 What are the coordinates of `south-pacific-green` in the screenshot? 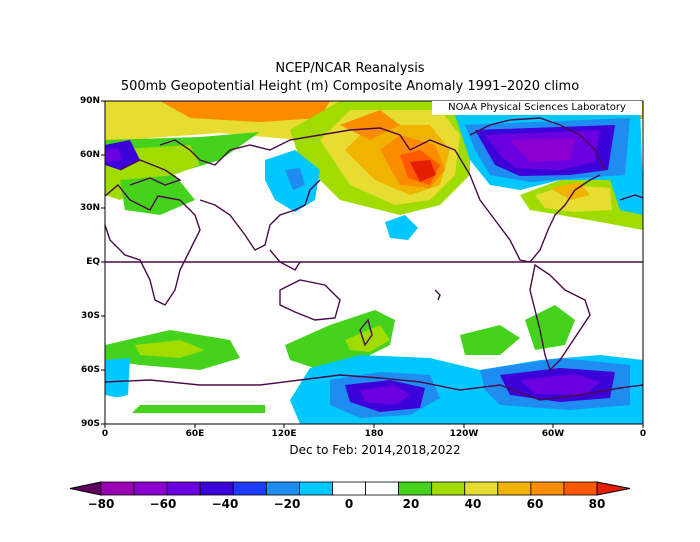 It's located at (340, 340).